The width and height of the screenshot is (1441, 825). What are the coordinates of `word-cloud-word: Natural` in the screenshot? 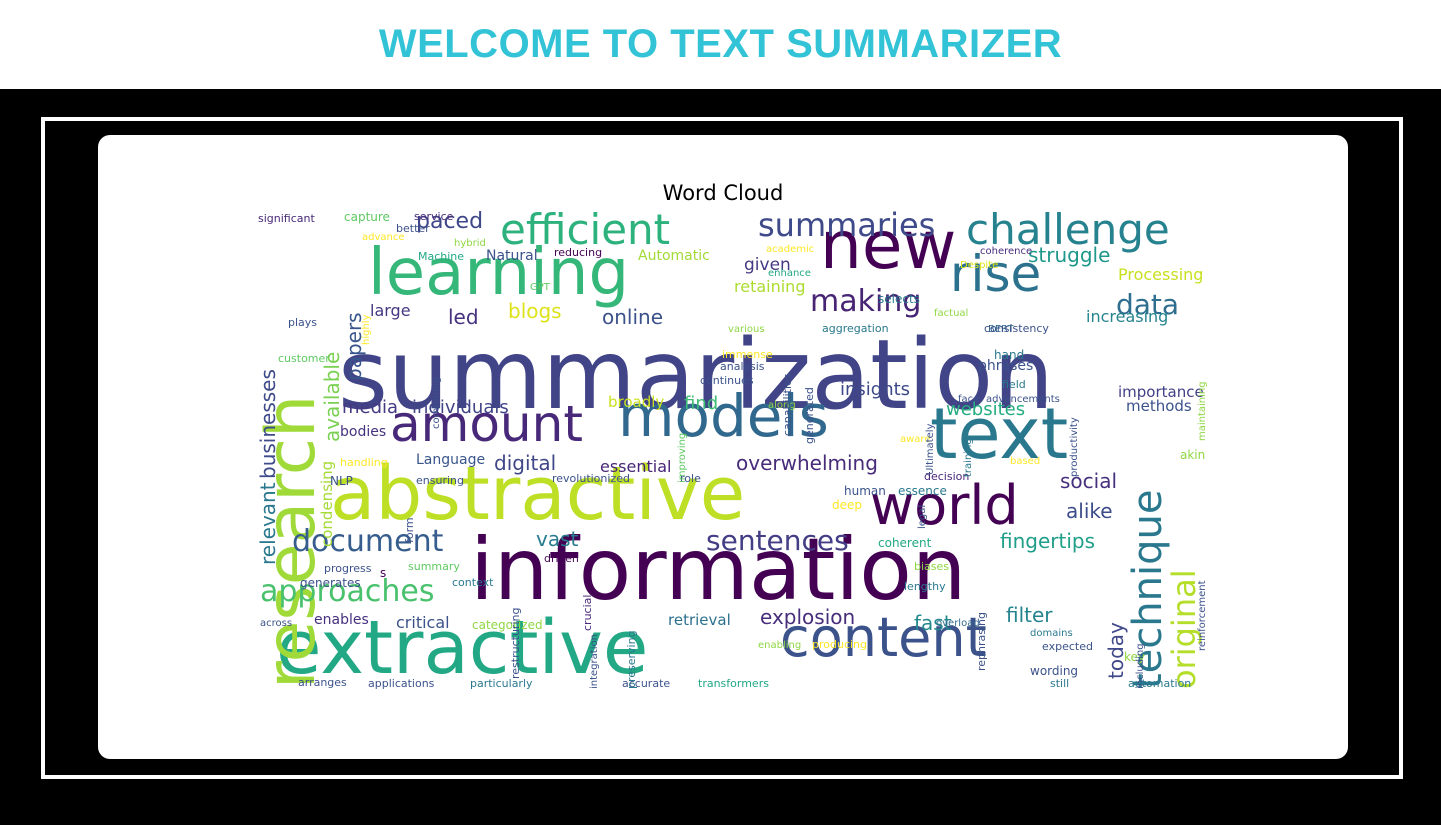 It's located at (512, 256).